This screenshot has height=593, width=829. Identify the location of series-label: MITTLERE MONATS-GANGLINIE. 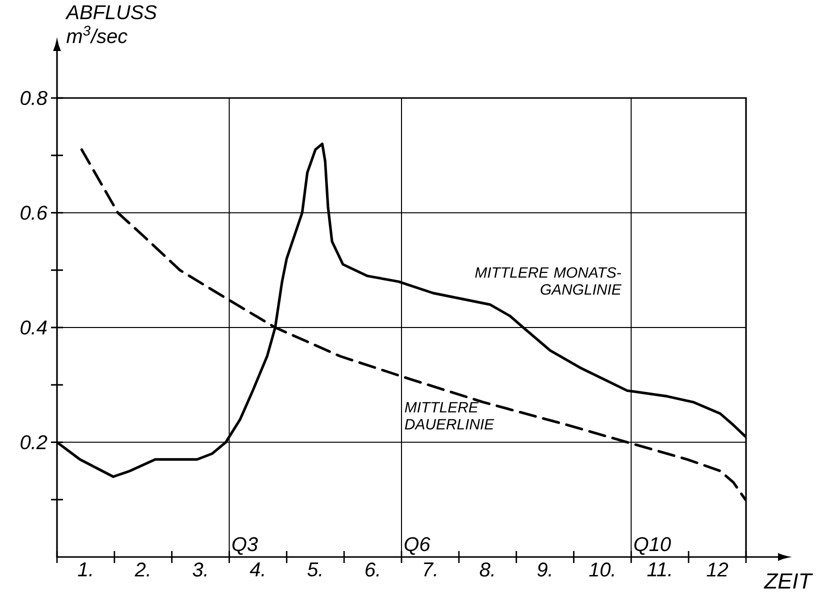
(548, 281).